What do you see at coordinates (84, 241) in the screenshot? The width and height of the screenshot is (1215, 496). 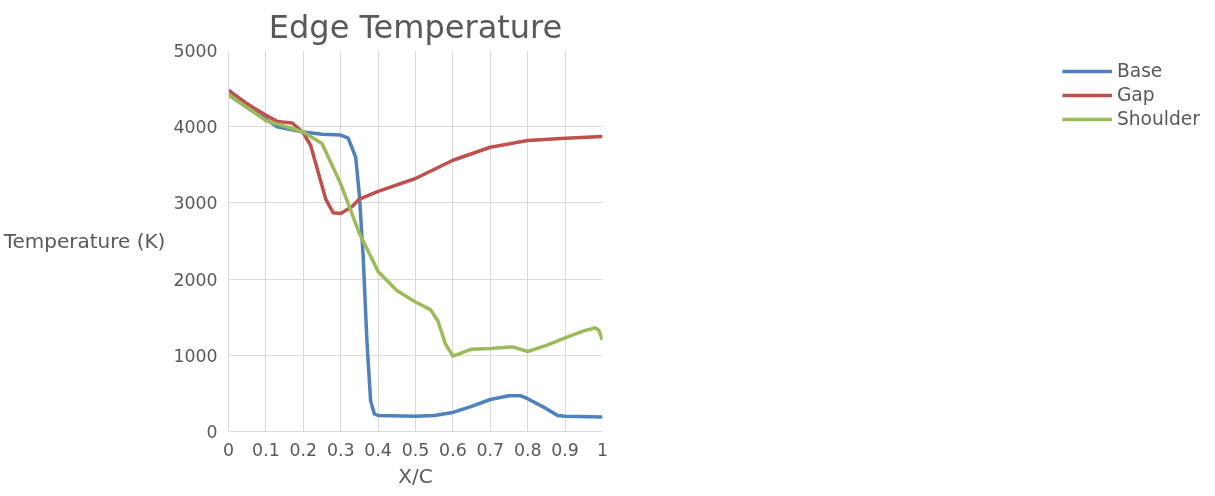 I see `y-axis-title: Temperature (K)` at bounding box center [84, 241].